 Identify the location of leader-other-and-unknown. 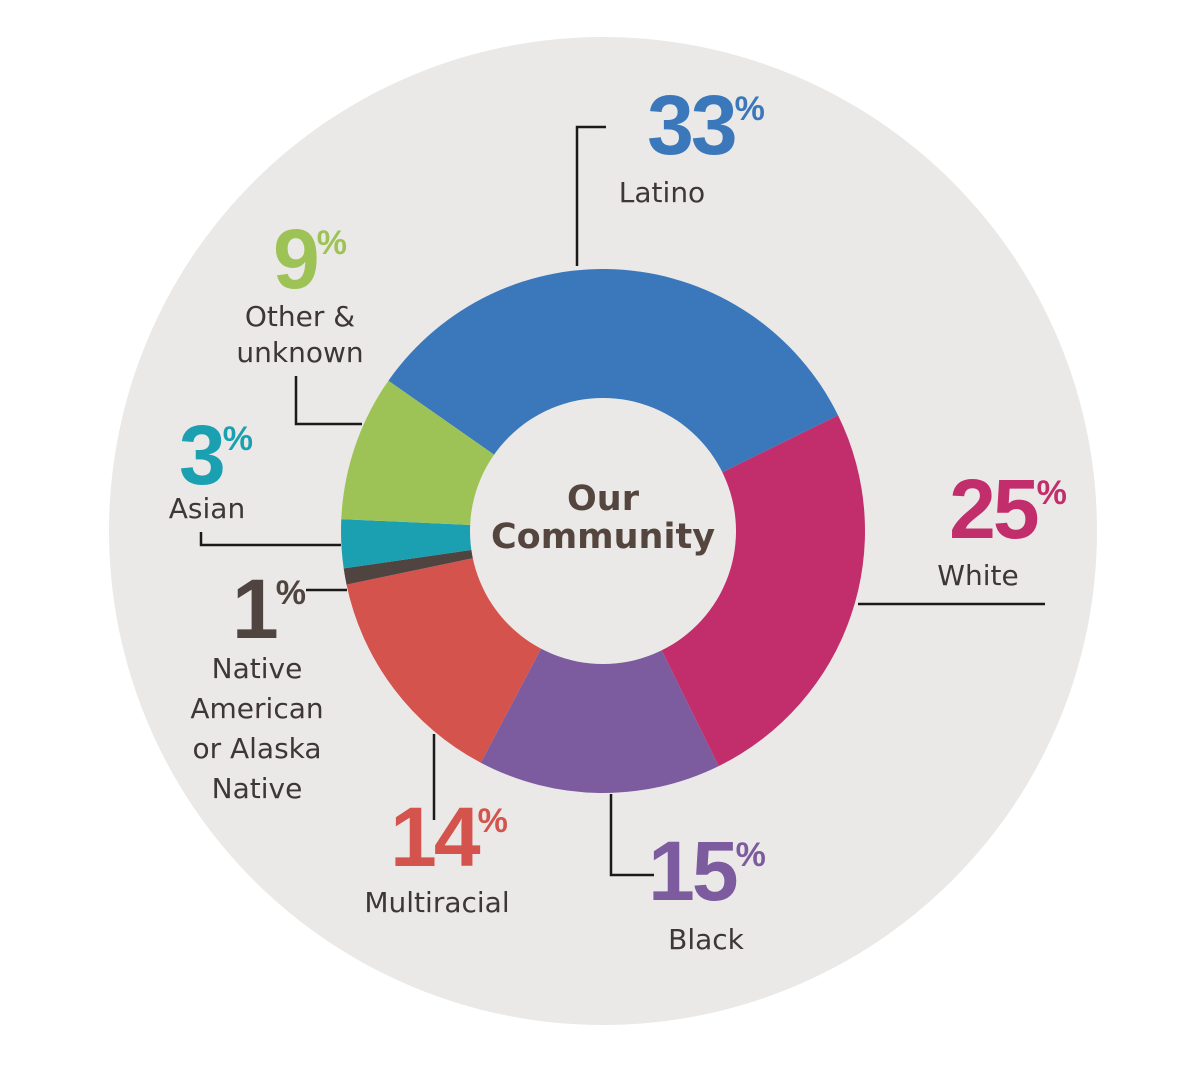
(328, 401).